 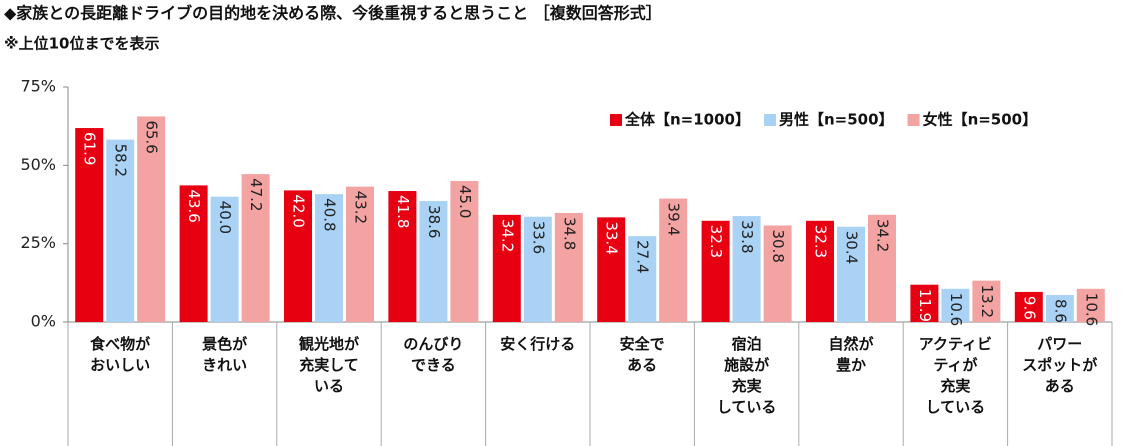 I want to click on value-label: 41.8, so click(x=403, y=211).